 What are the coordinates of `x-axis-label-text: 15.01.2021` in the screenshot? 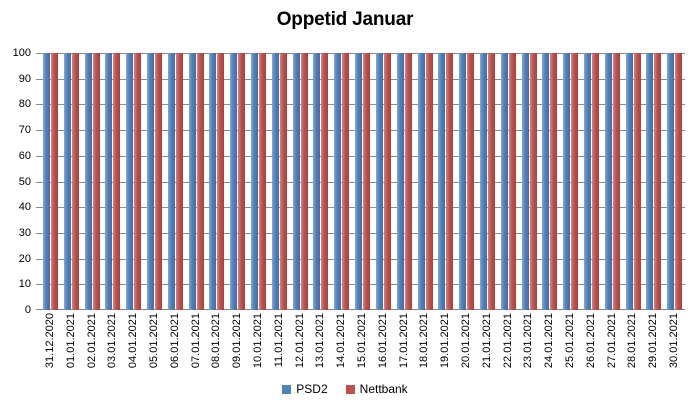 It's located at (361, 341).